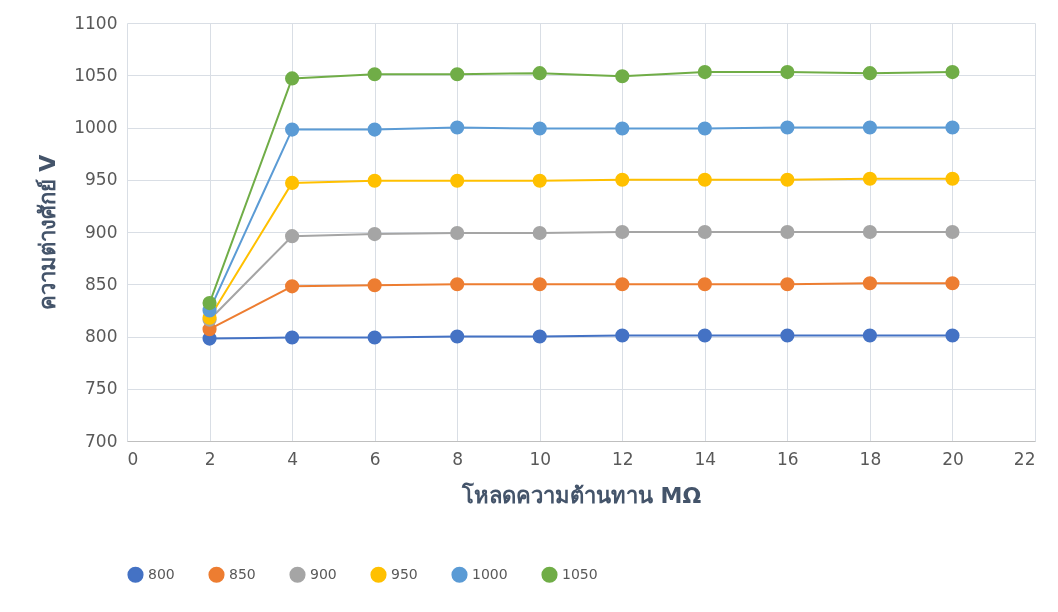 Image resolution: width=1058 pixels, height=612 pixels. What do you see at coordinates (101, 283) in the screenshot?
I see `y-tick-label: 850` at bounding box center [101, 283].